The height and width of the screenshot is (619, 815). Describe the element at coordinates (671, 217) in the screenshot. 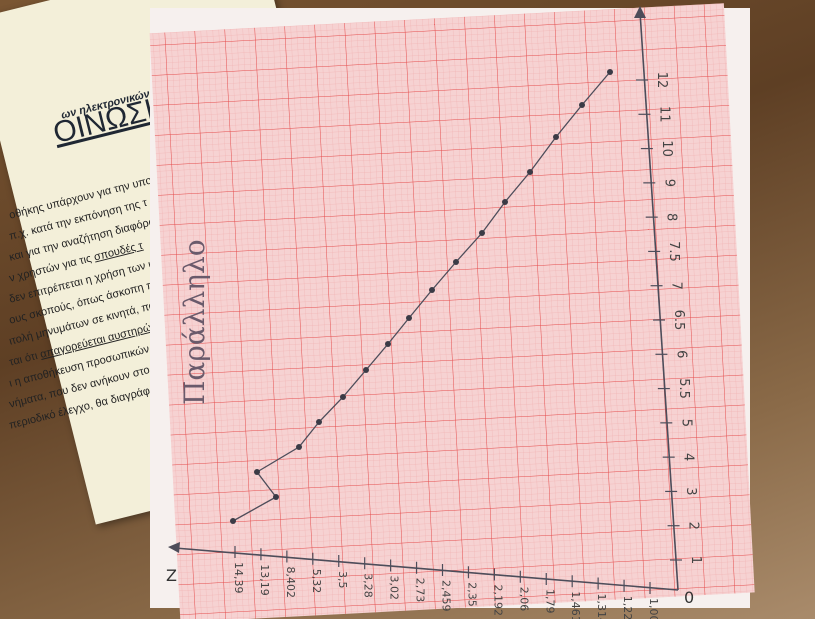

I see `x-tick-label: 8` at that location.